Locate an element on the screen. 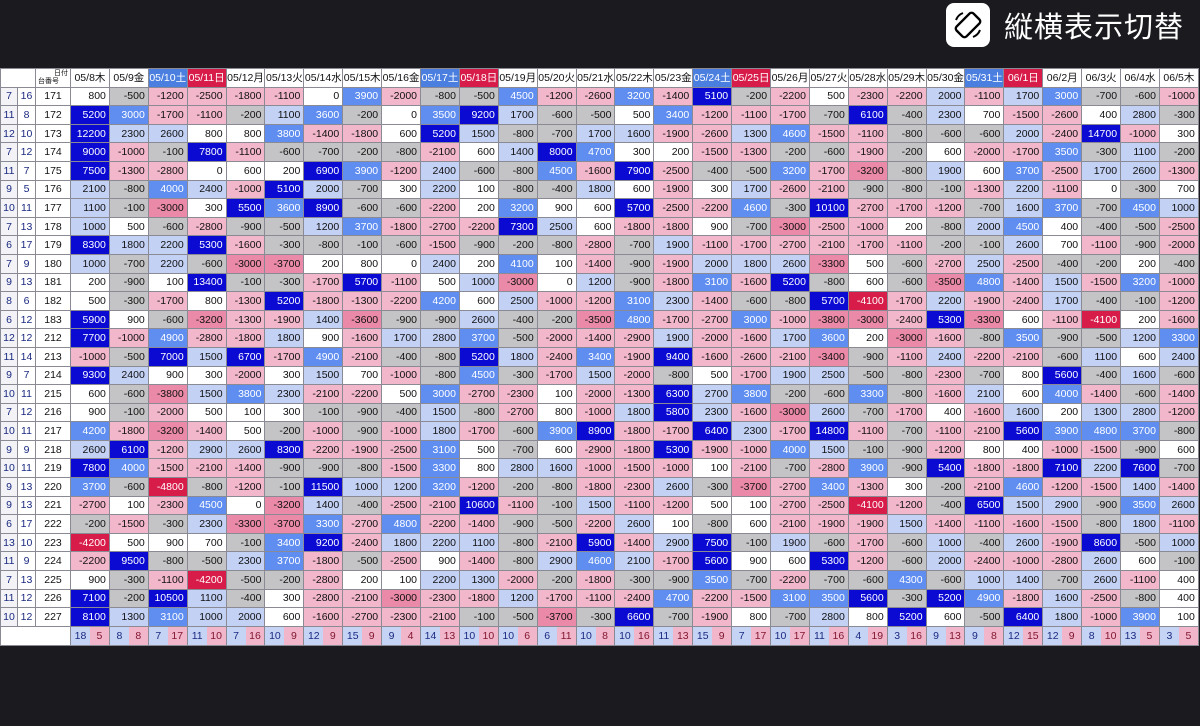 This screenshot has height=726, width=1200. machine-number: 182 is located at coordinates (53, 301).